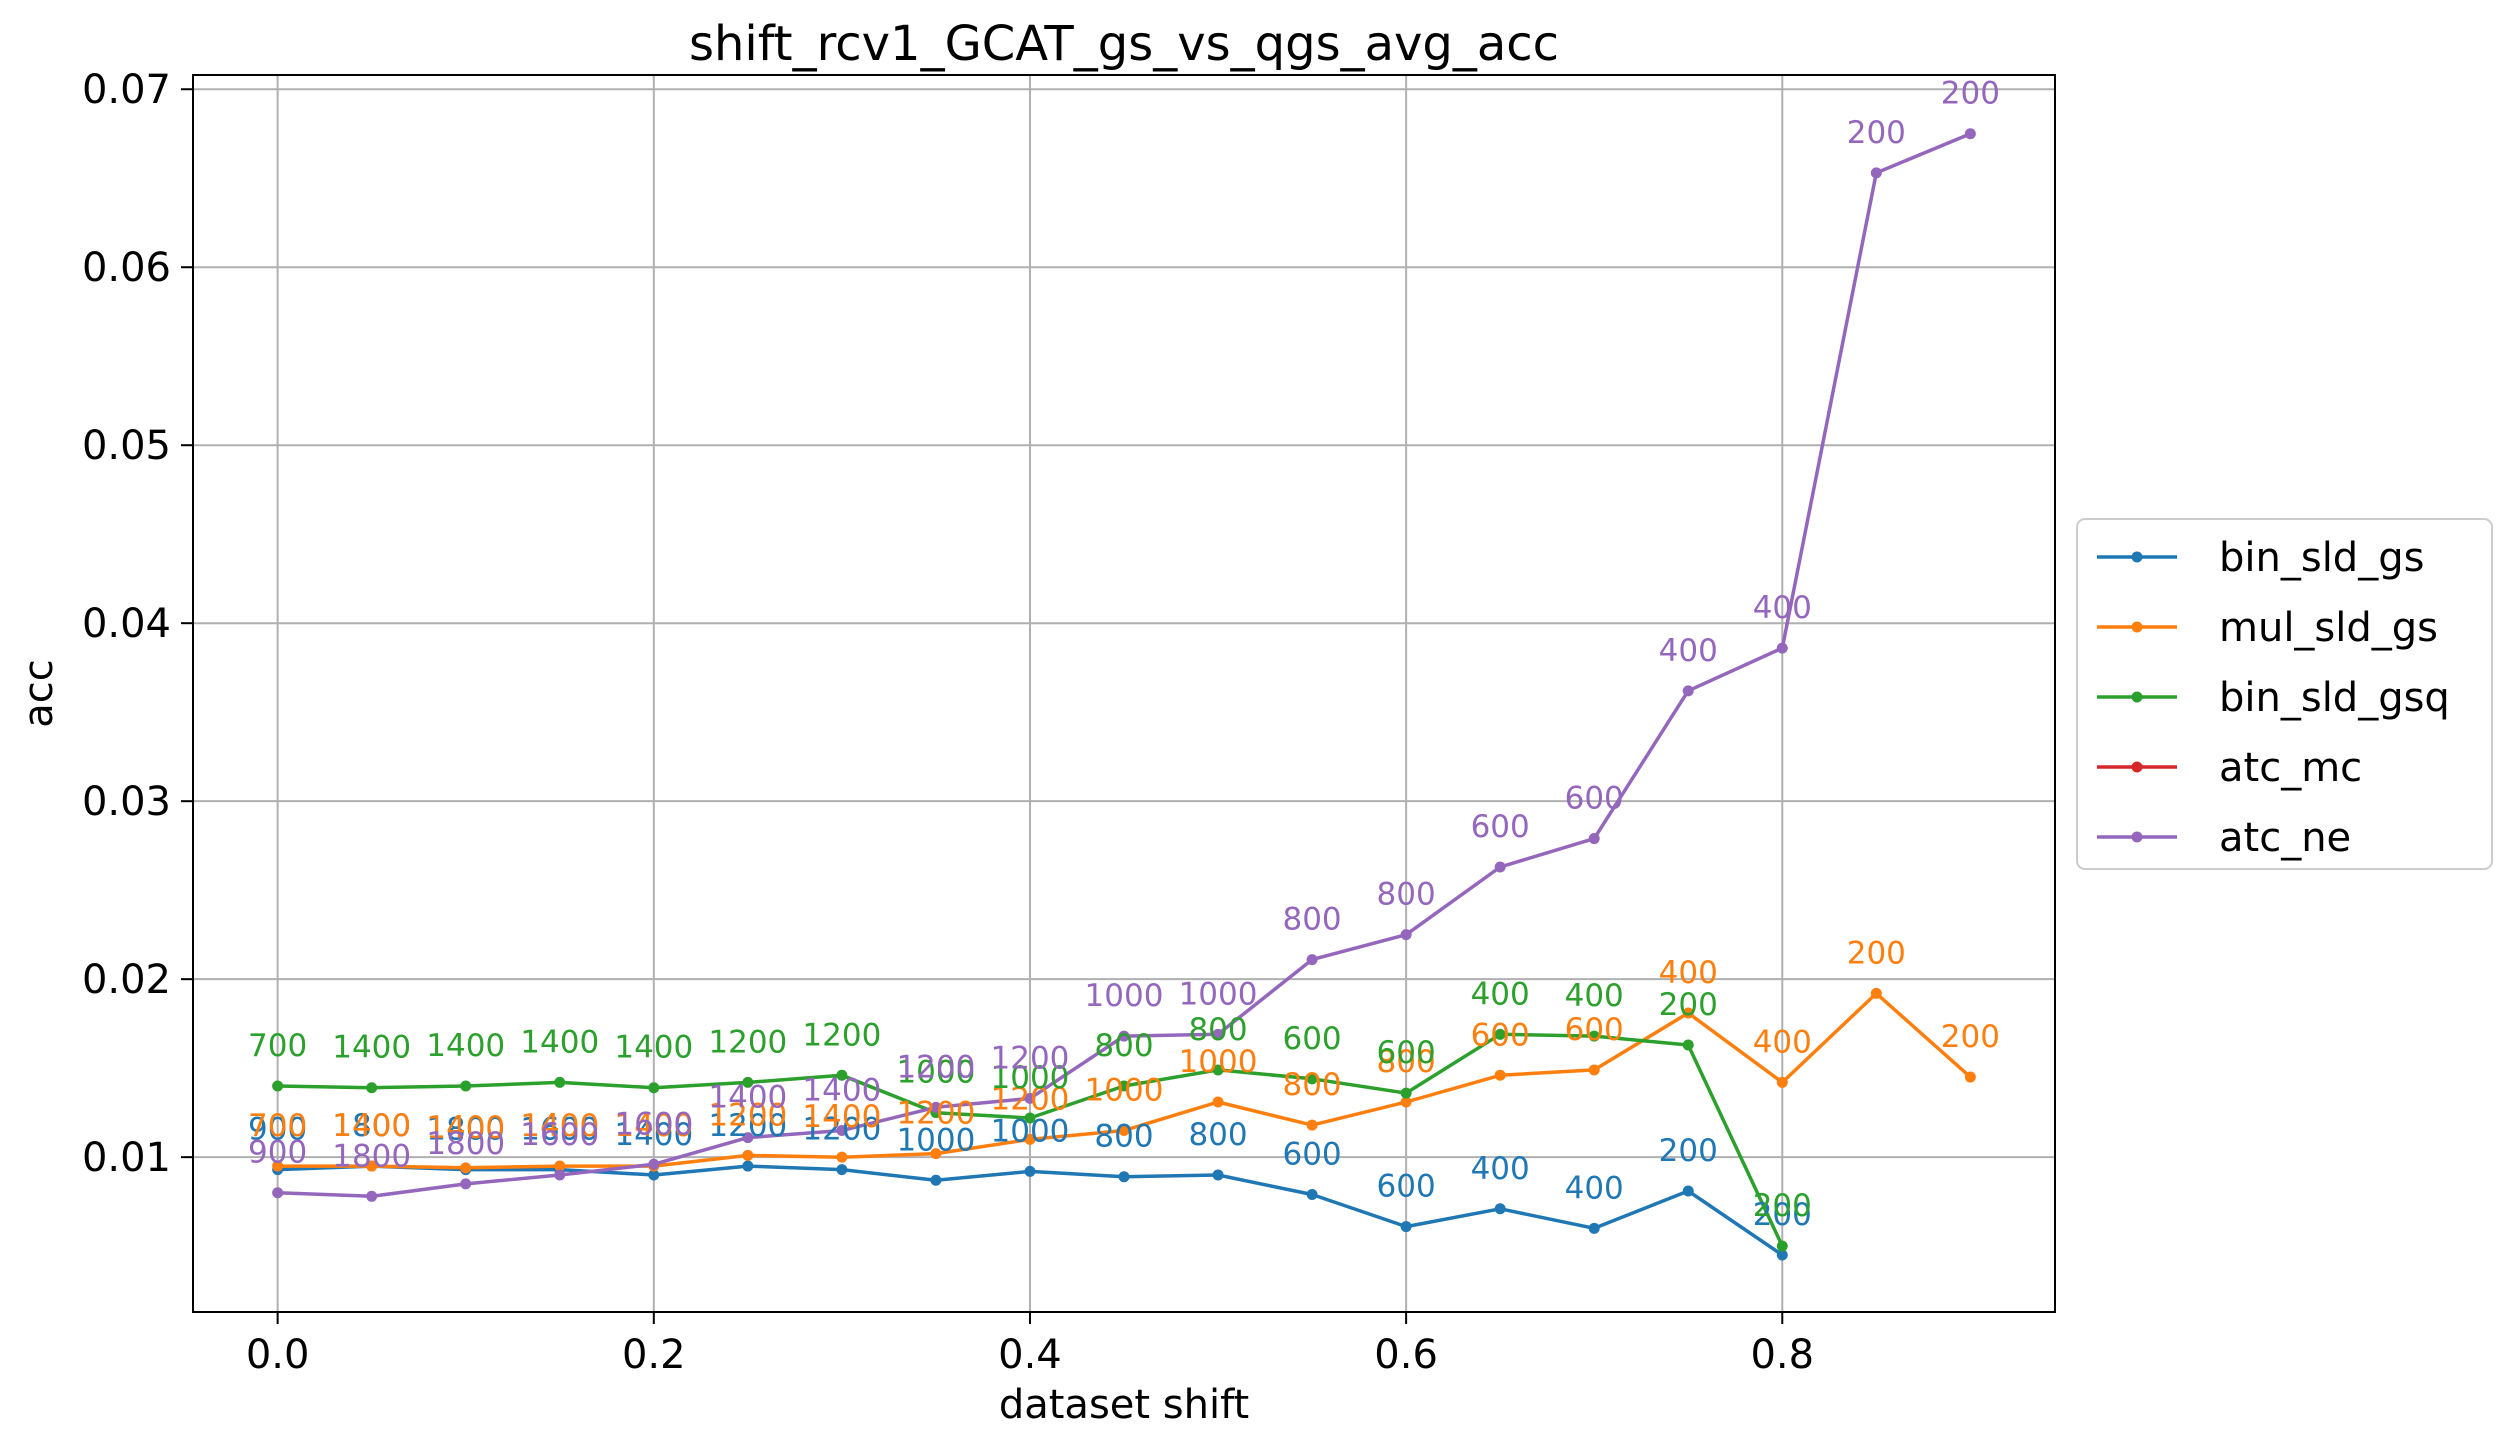  I want to click on y-tick-label: 0.03, so click(126, 802).